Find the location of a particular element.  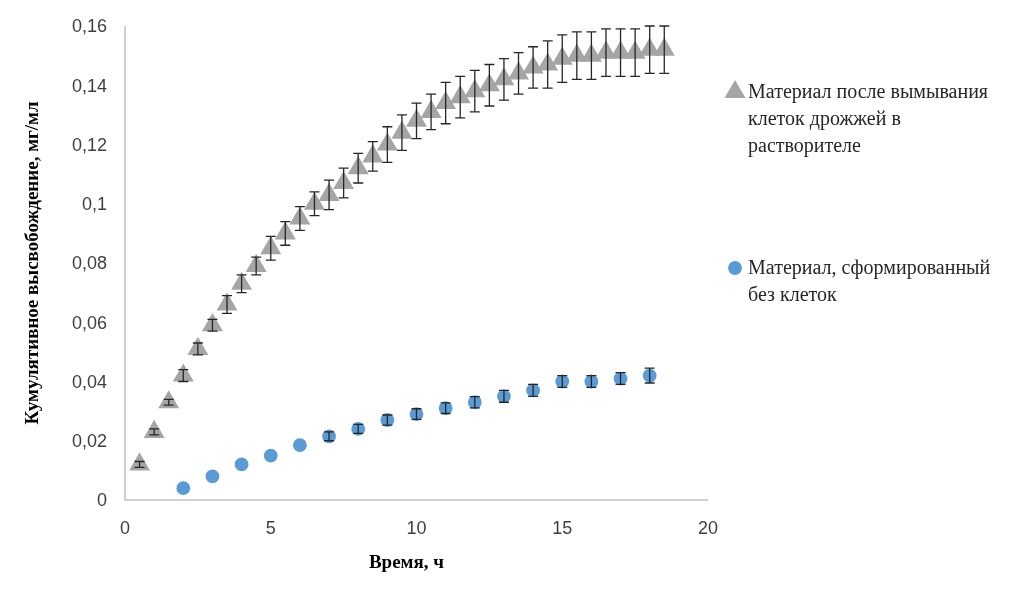

y-tick-label: 0,06 is located at coordinates (89, 322).